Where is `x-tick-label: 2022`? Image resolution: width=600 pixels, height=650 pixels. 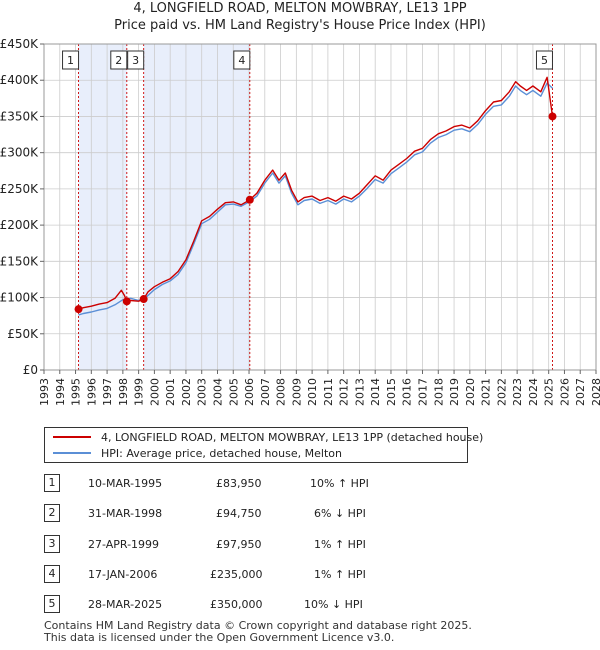
x-tick-label: 2022 is located at coordinates (501, 392).